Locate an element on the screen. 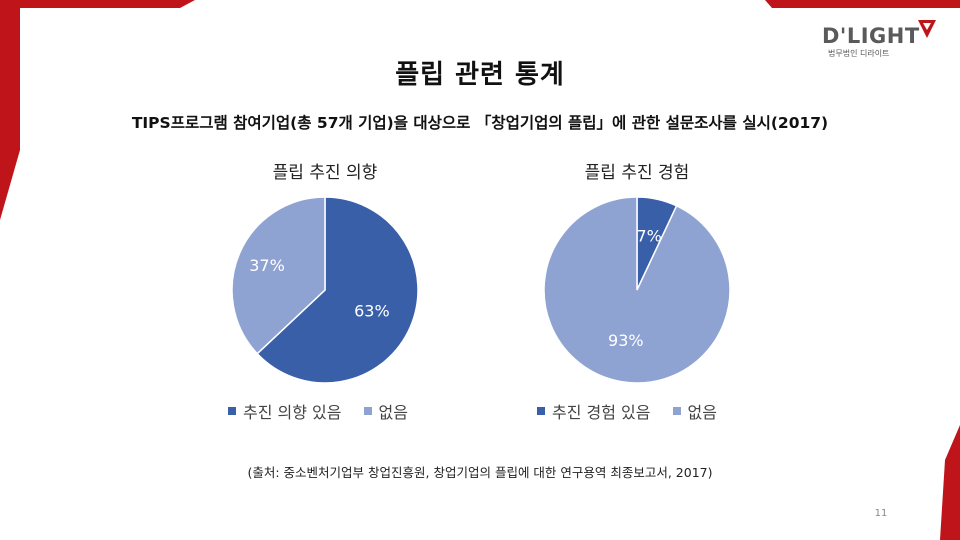 This screenshot has height=540, width=960. legend-experience: 추진 경험 있음 없음 is located at coordinates (627, 411).